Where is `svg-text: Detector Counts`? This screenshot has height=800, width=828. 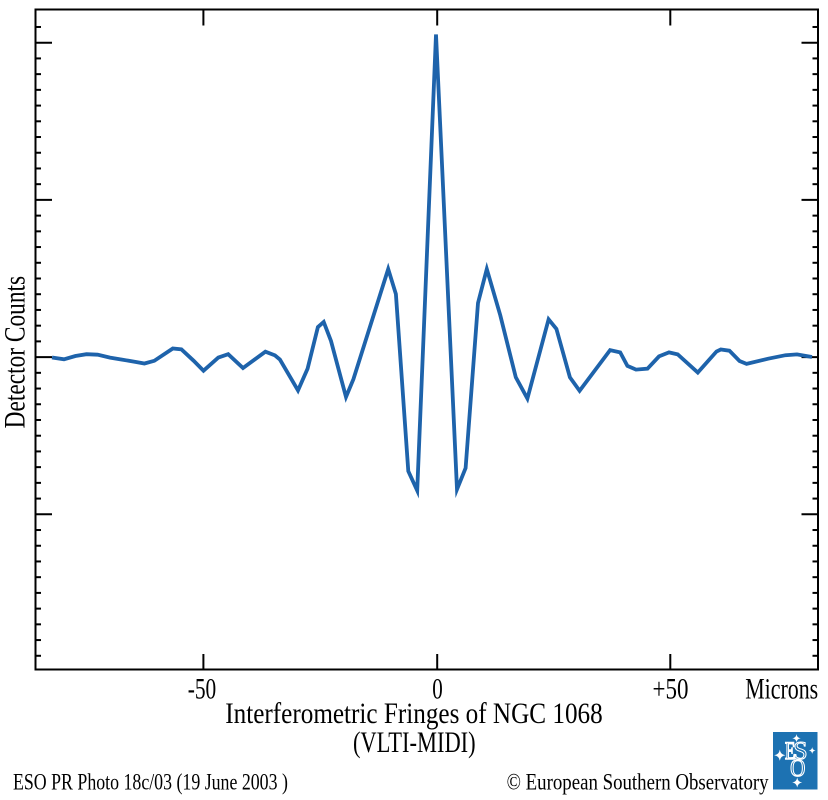 svg-text: Detector Counts is located at coordinates (15, 352).